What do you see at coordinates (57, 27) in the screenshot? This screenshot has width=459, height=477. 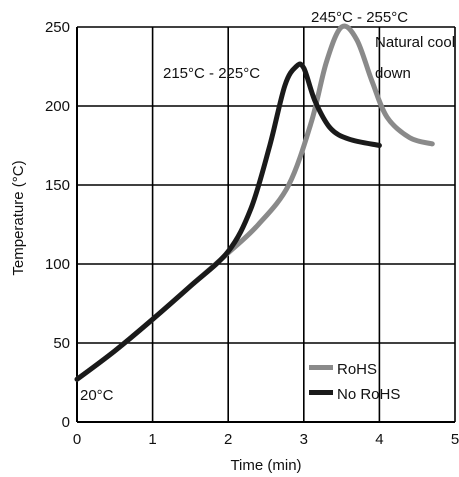 I see `y-tick-label-5: 250` at bounding box center [57, 27].